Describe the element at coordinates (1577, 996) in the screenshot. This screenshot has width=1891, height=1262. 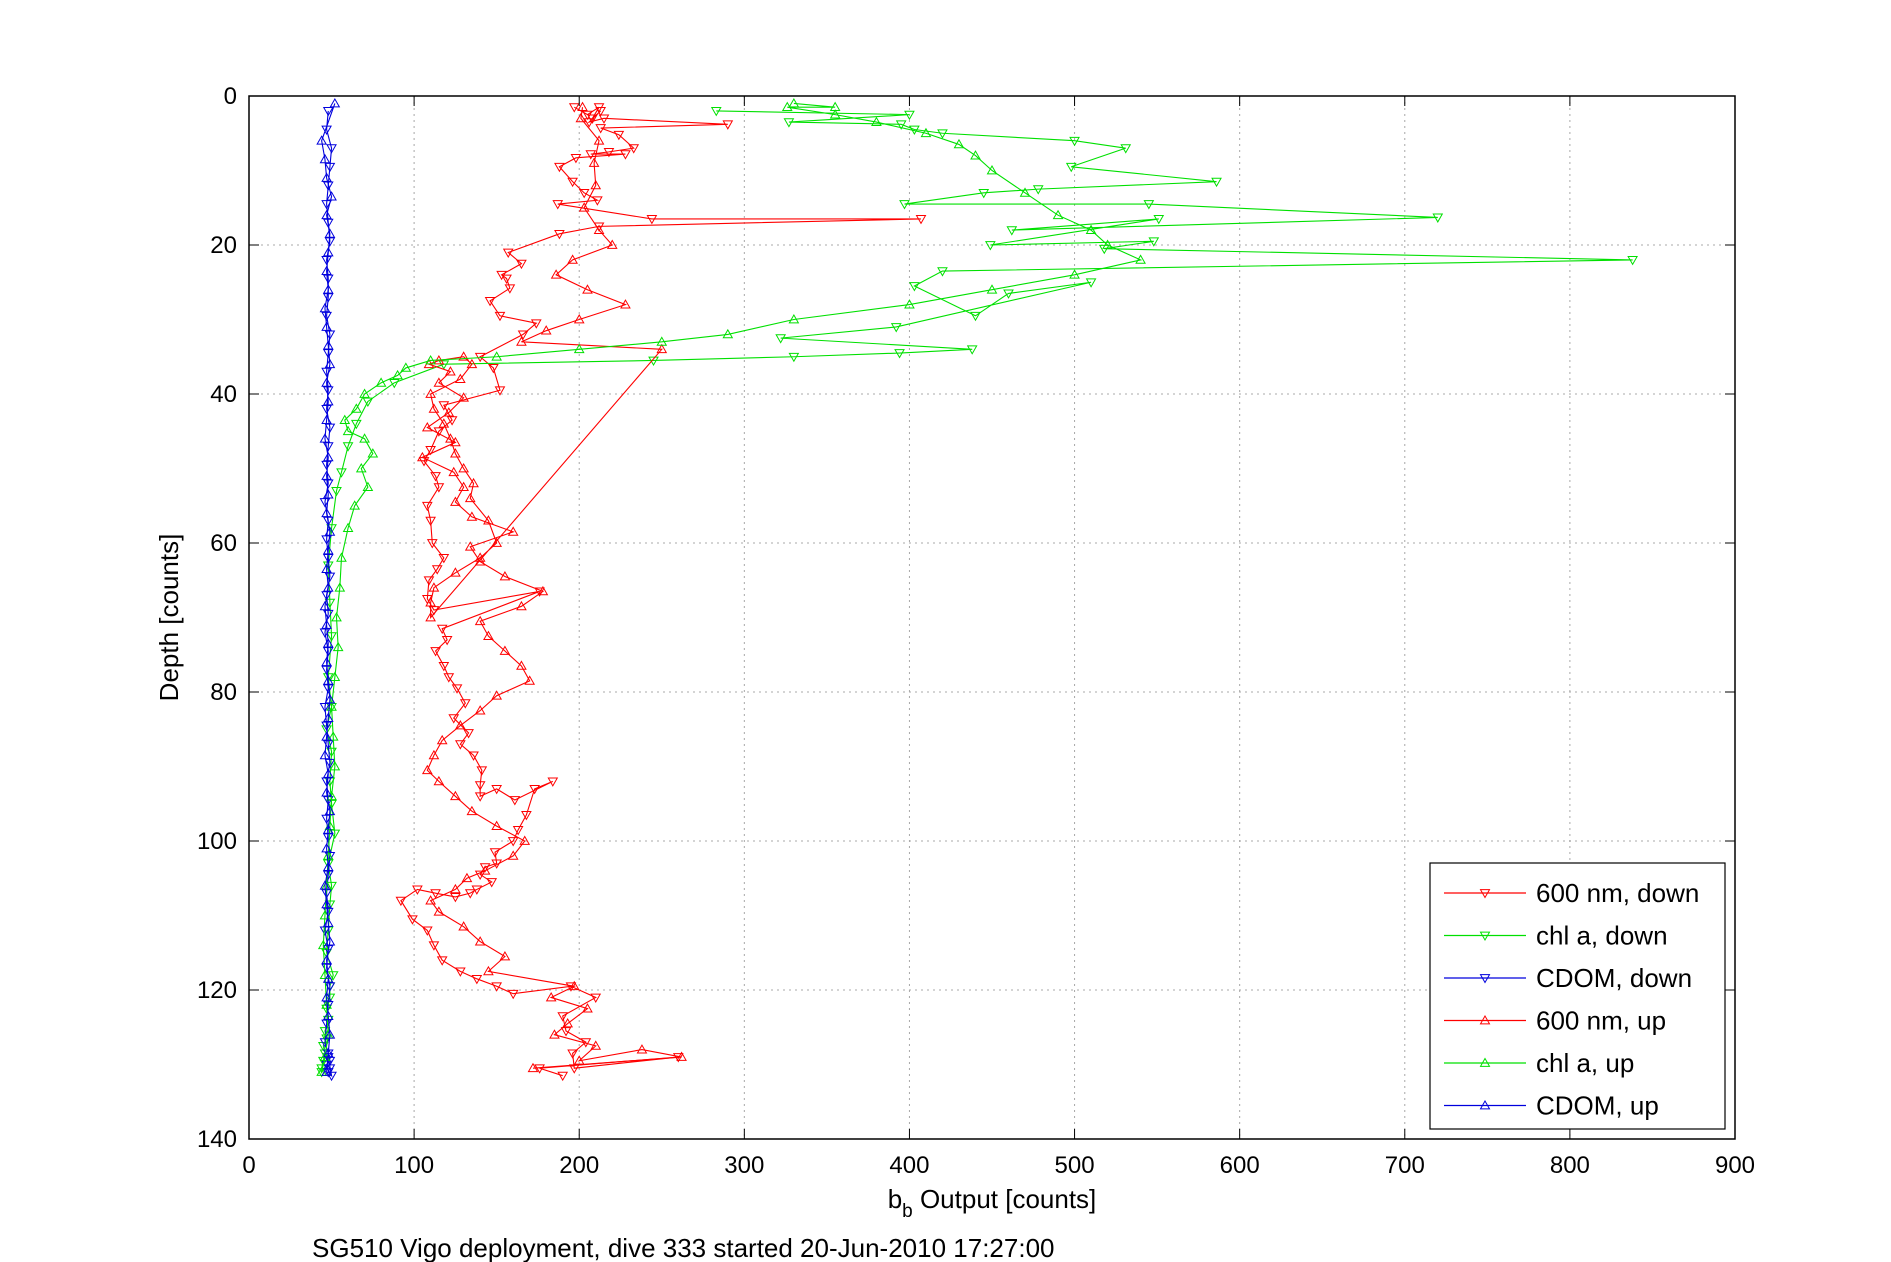
I see `legend-box` at that location.